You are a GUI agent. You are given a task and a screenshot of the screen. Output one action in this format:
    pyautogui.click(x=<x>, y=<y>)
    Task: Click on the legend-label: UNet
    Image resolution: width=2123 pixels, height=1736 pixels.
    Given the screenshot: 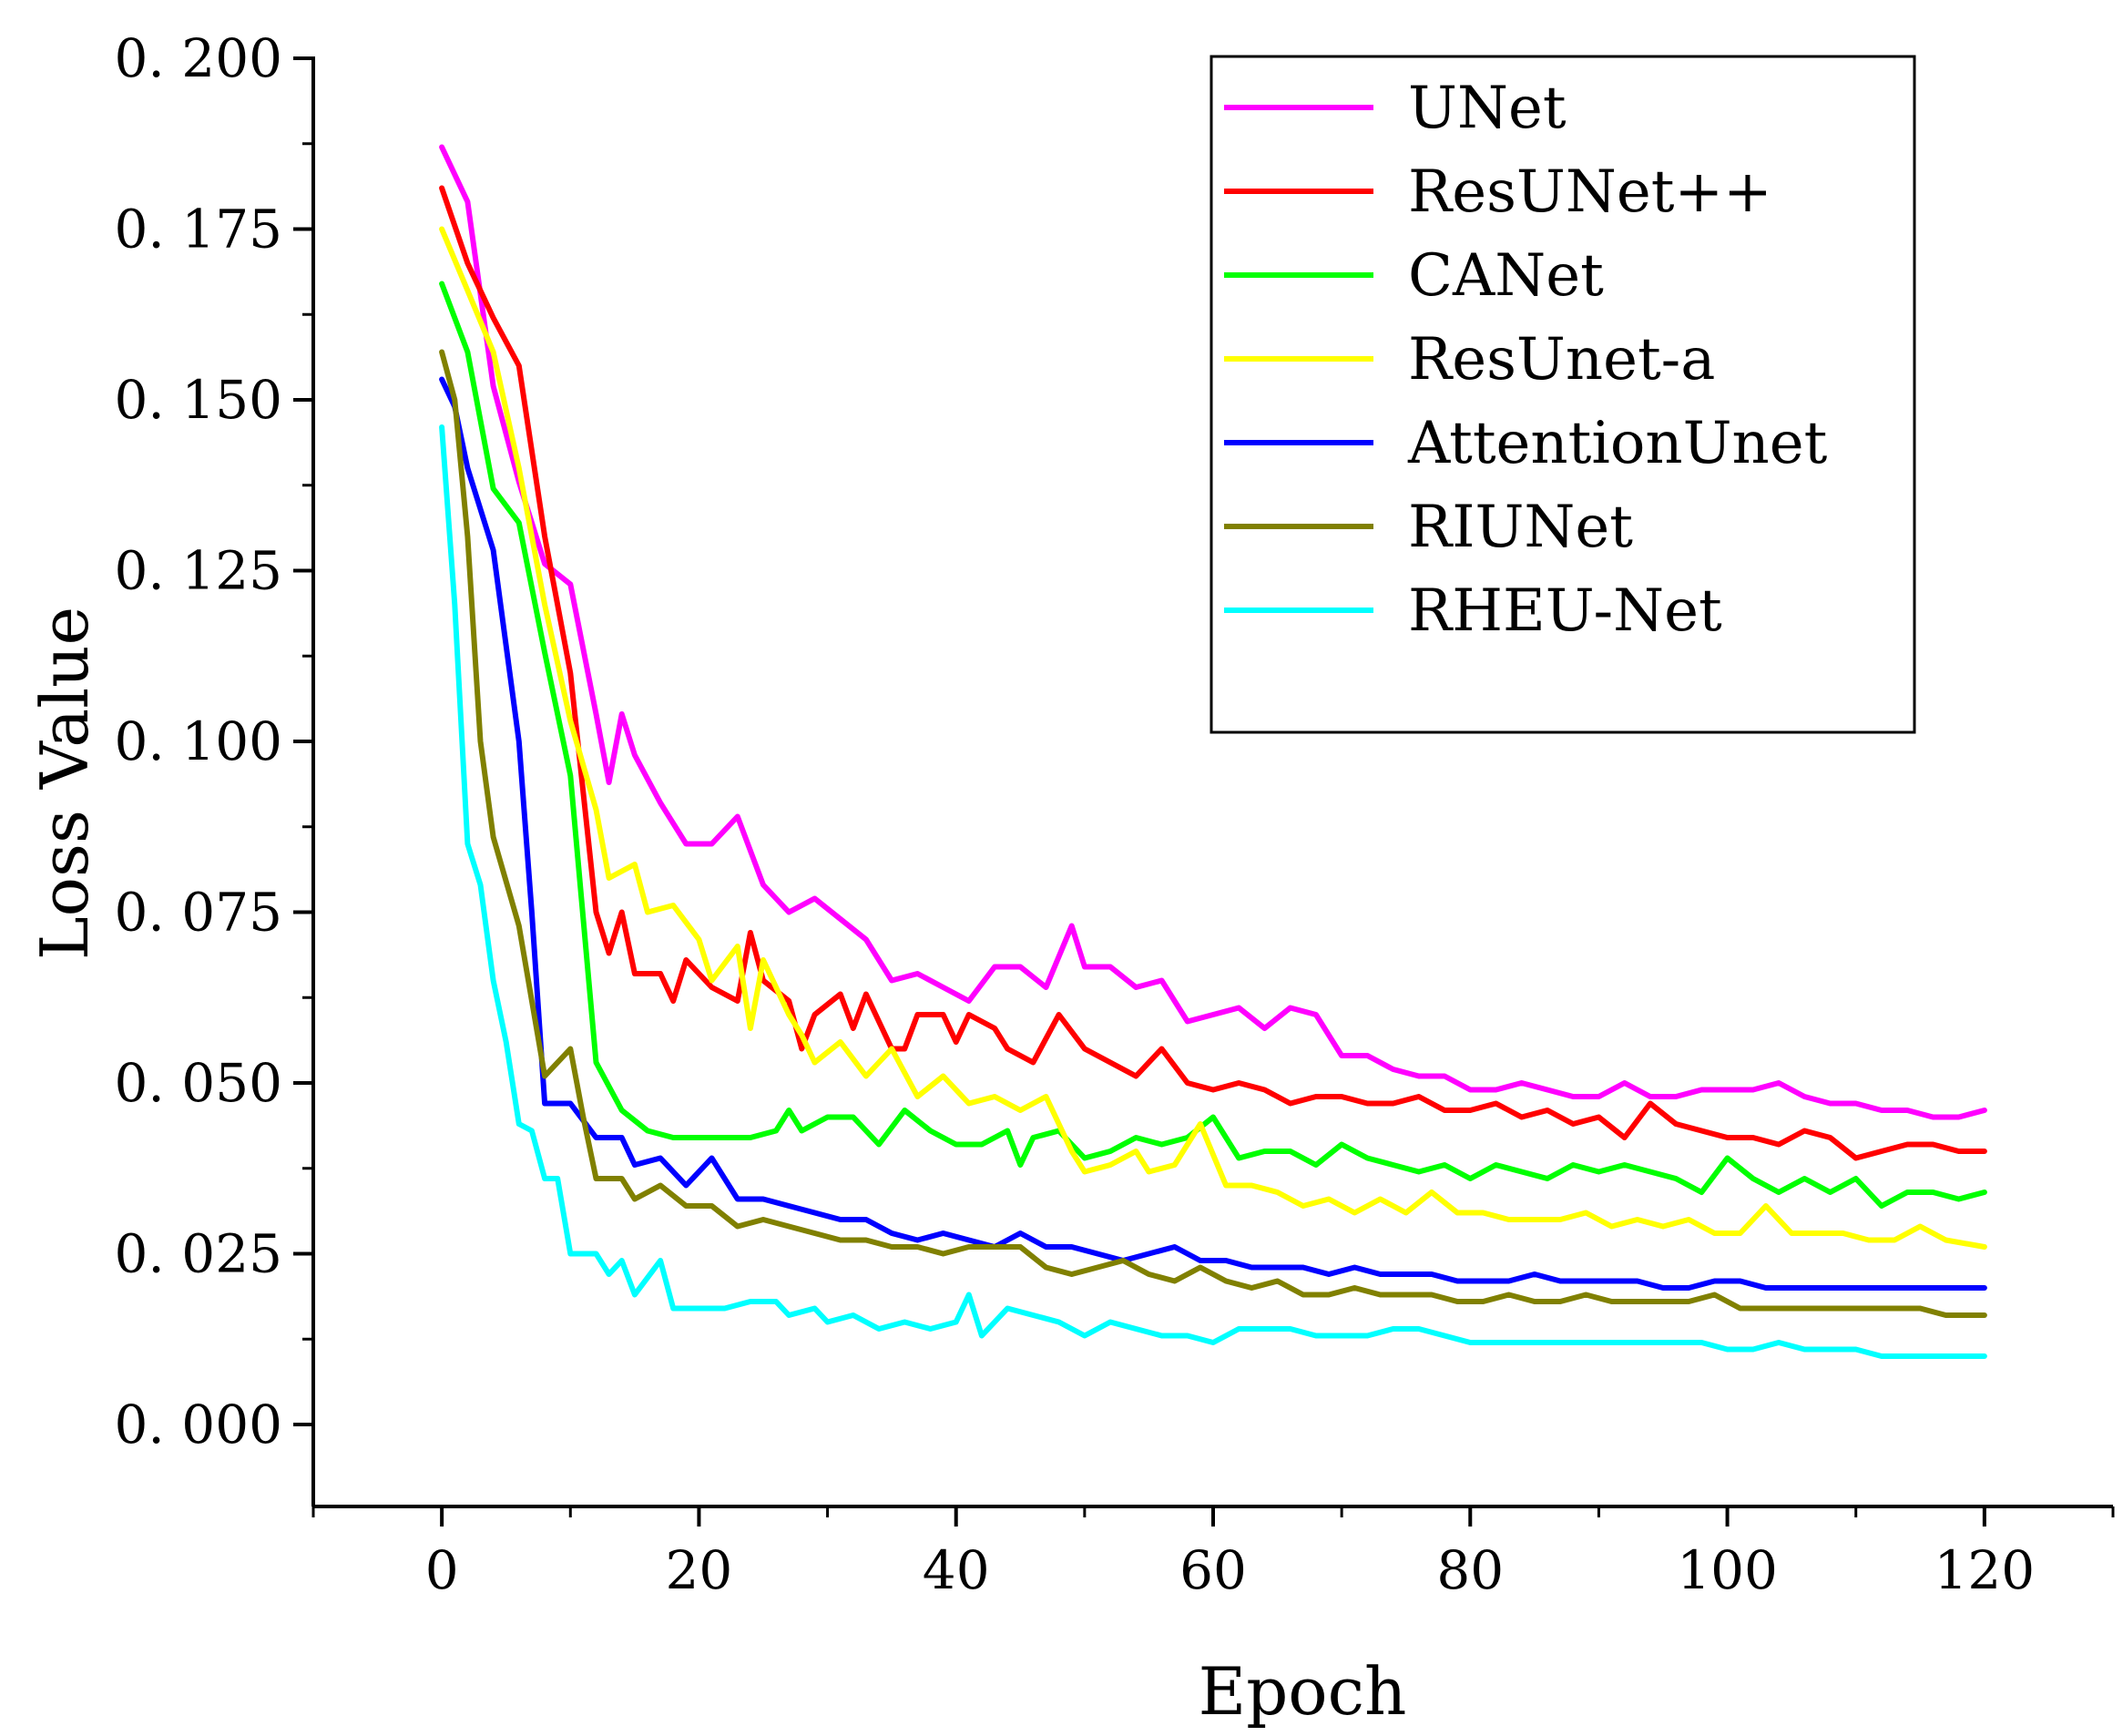 What is the action you would take?
    pyautogui.click(x=1487, y=109)
    